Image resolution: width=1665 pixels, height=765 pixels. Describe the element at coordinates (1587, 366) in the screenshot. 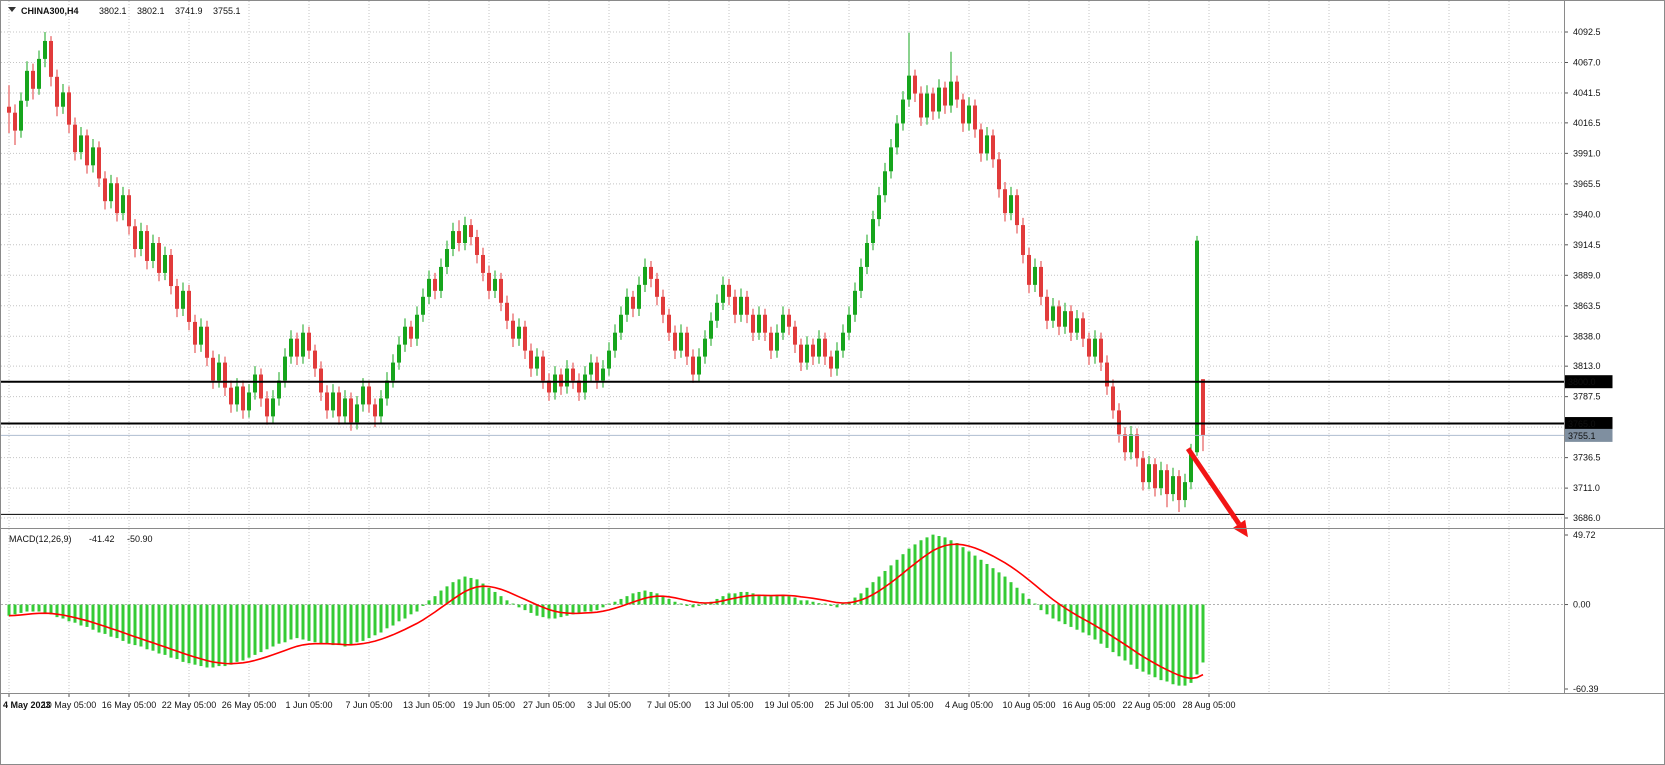

I see `price-axis-label: 3813.0` at that location.